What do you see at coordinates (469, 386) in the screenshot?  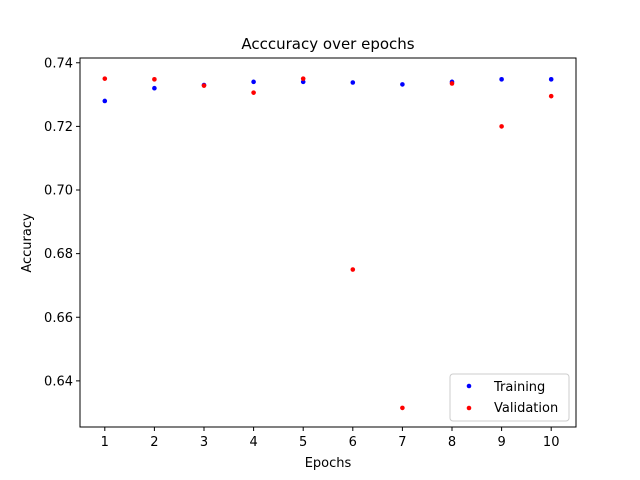 I see `legend-marker-training` at bounding box center [469, 386].